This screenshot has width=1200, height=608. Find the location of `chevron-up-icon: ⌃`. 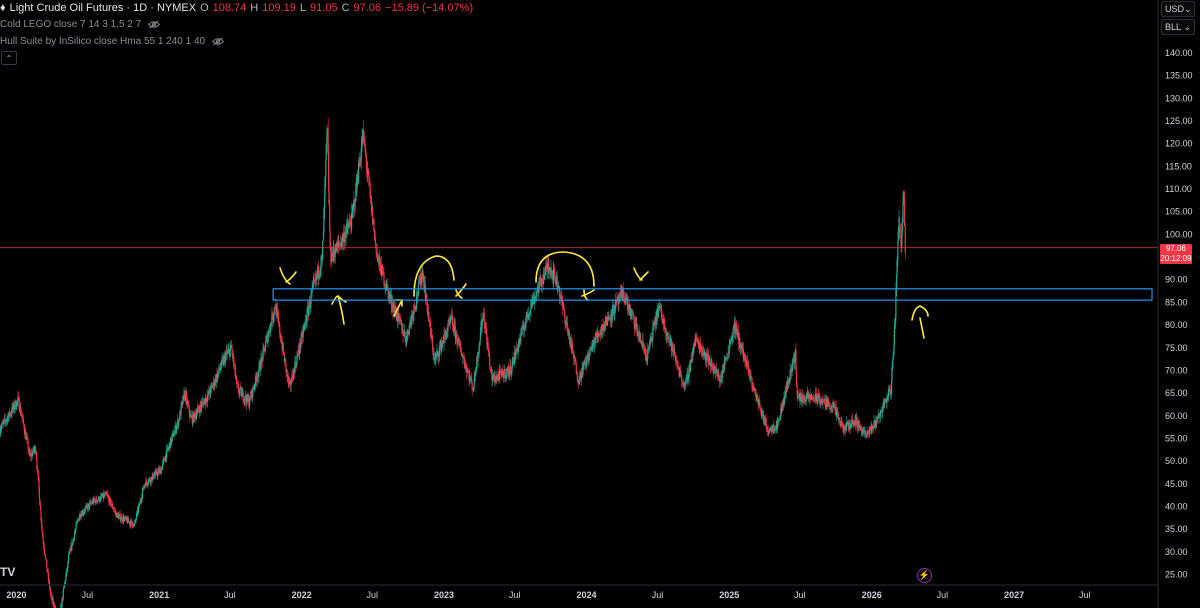

chevron-up-icon: ⌃ is located at coordinates (9, 58).